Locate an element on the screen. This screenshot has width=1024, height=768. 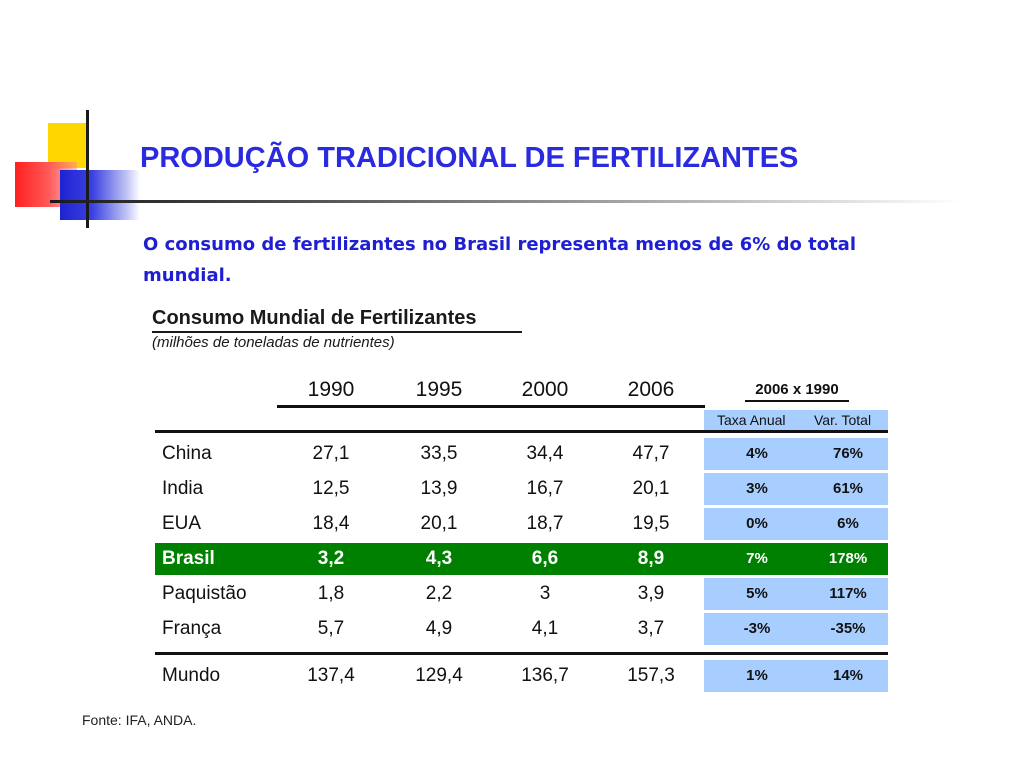
comparison-subheader-background is located at coordinates (796, 421).